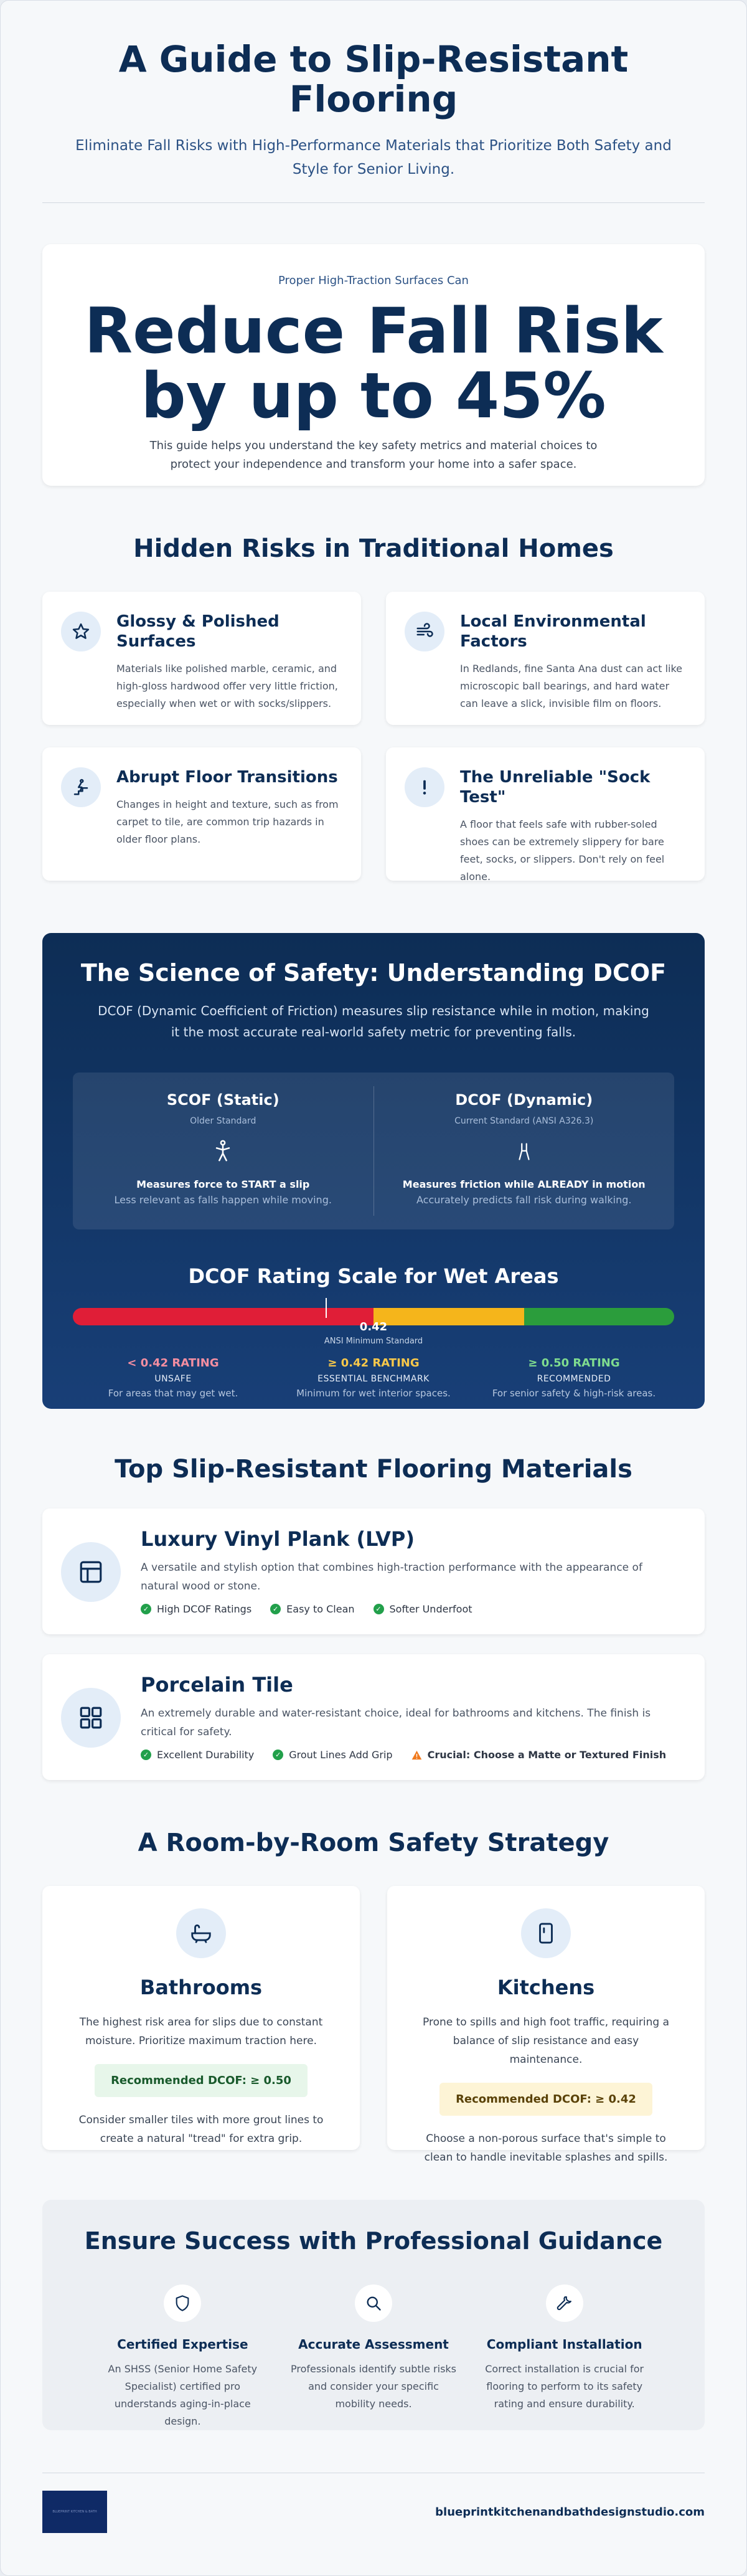  Describe the element at coordinates (553, 632) in the screenshot. I see `risk-title: Local Environmental Factors` at that location.